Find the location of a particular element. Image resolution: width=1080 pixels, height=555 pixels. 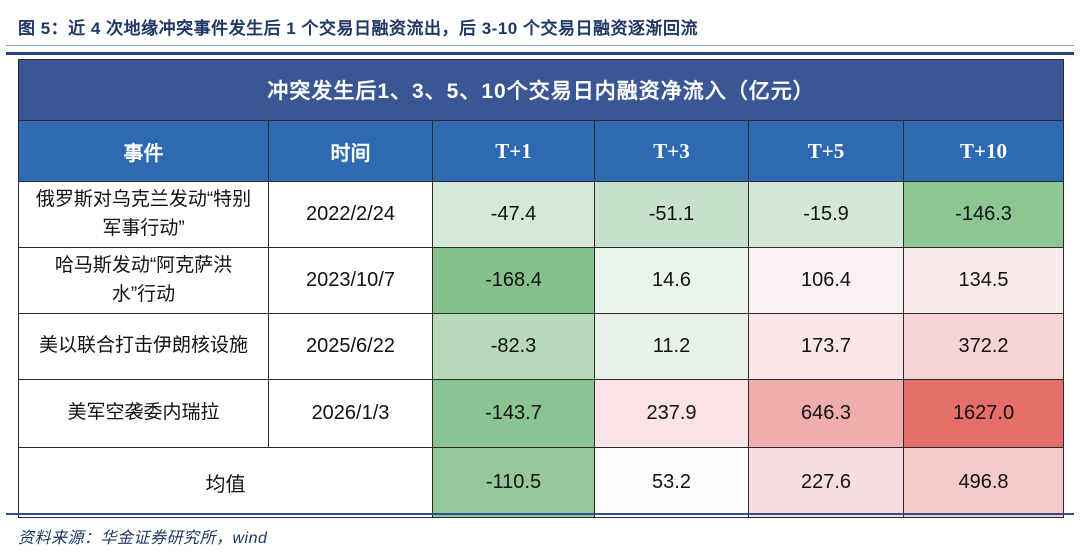

source-note: 资料来源：华金证券研究所，wind is located at coordinates (143, 538).